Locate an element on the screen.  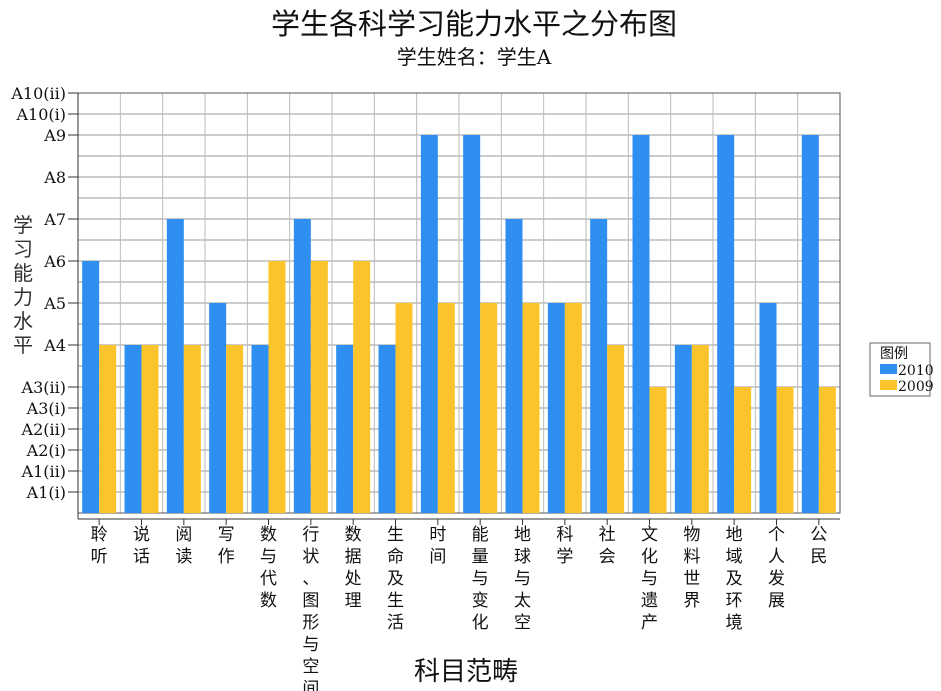
legend-label: 2009 is located at coordinates (916, 387).